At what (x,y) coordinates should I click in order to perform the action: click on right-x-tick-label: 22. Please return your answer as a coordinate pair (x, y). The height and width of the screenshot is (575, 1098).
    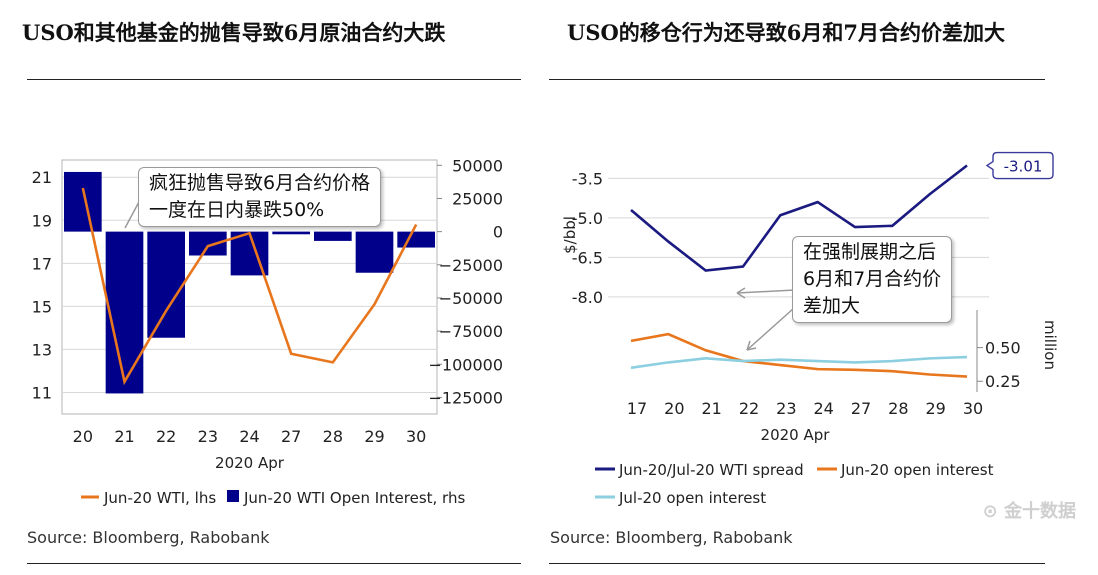
    Looking at the image, I should click on (749, 408).